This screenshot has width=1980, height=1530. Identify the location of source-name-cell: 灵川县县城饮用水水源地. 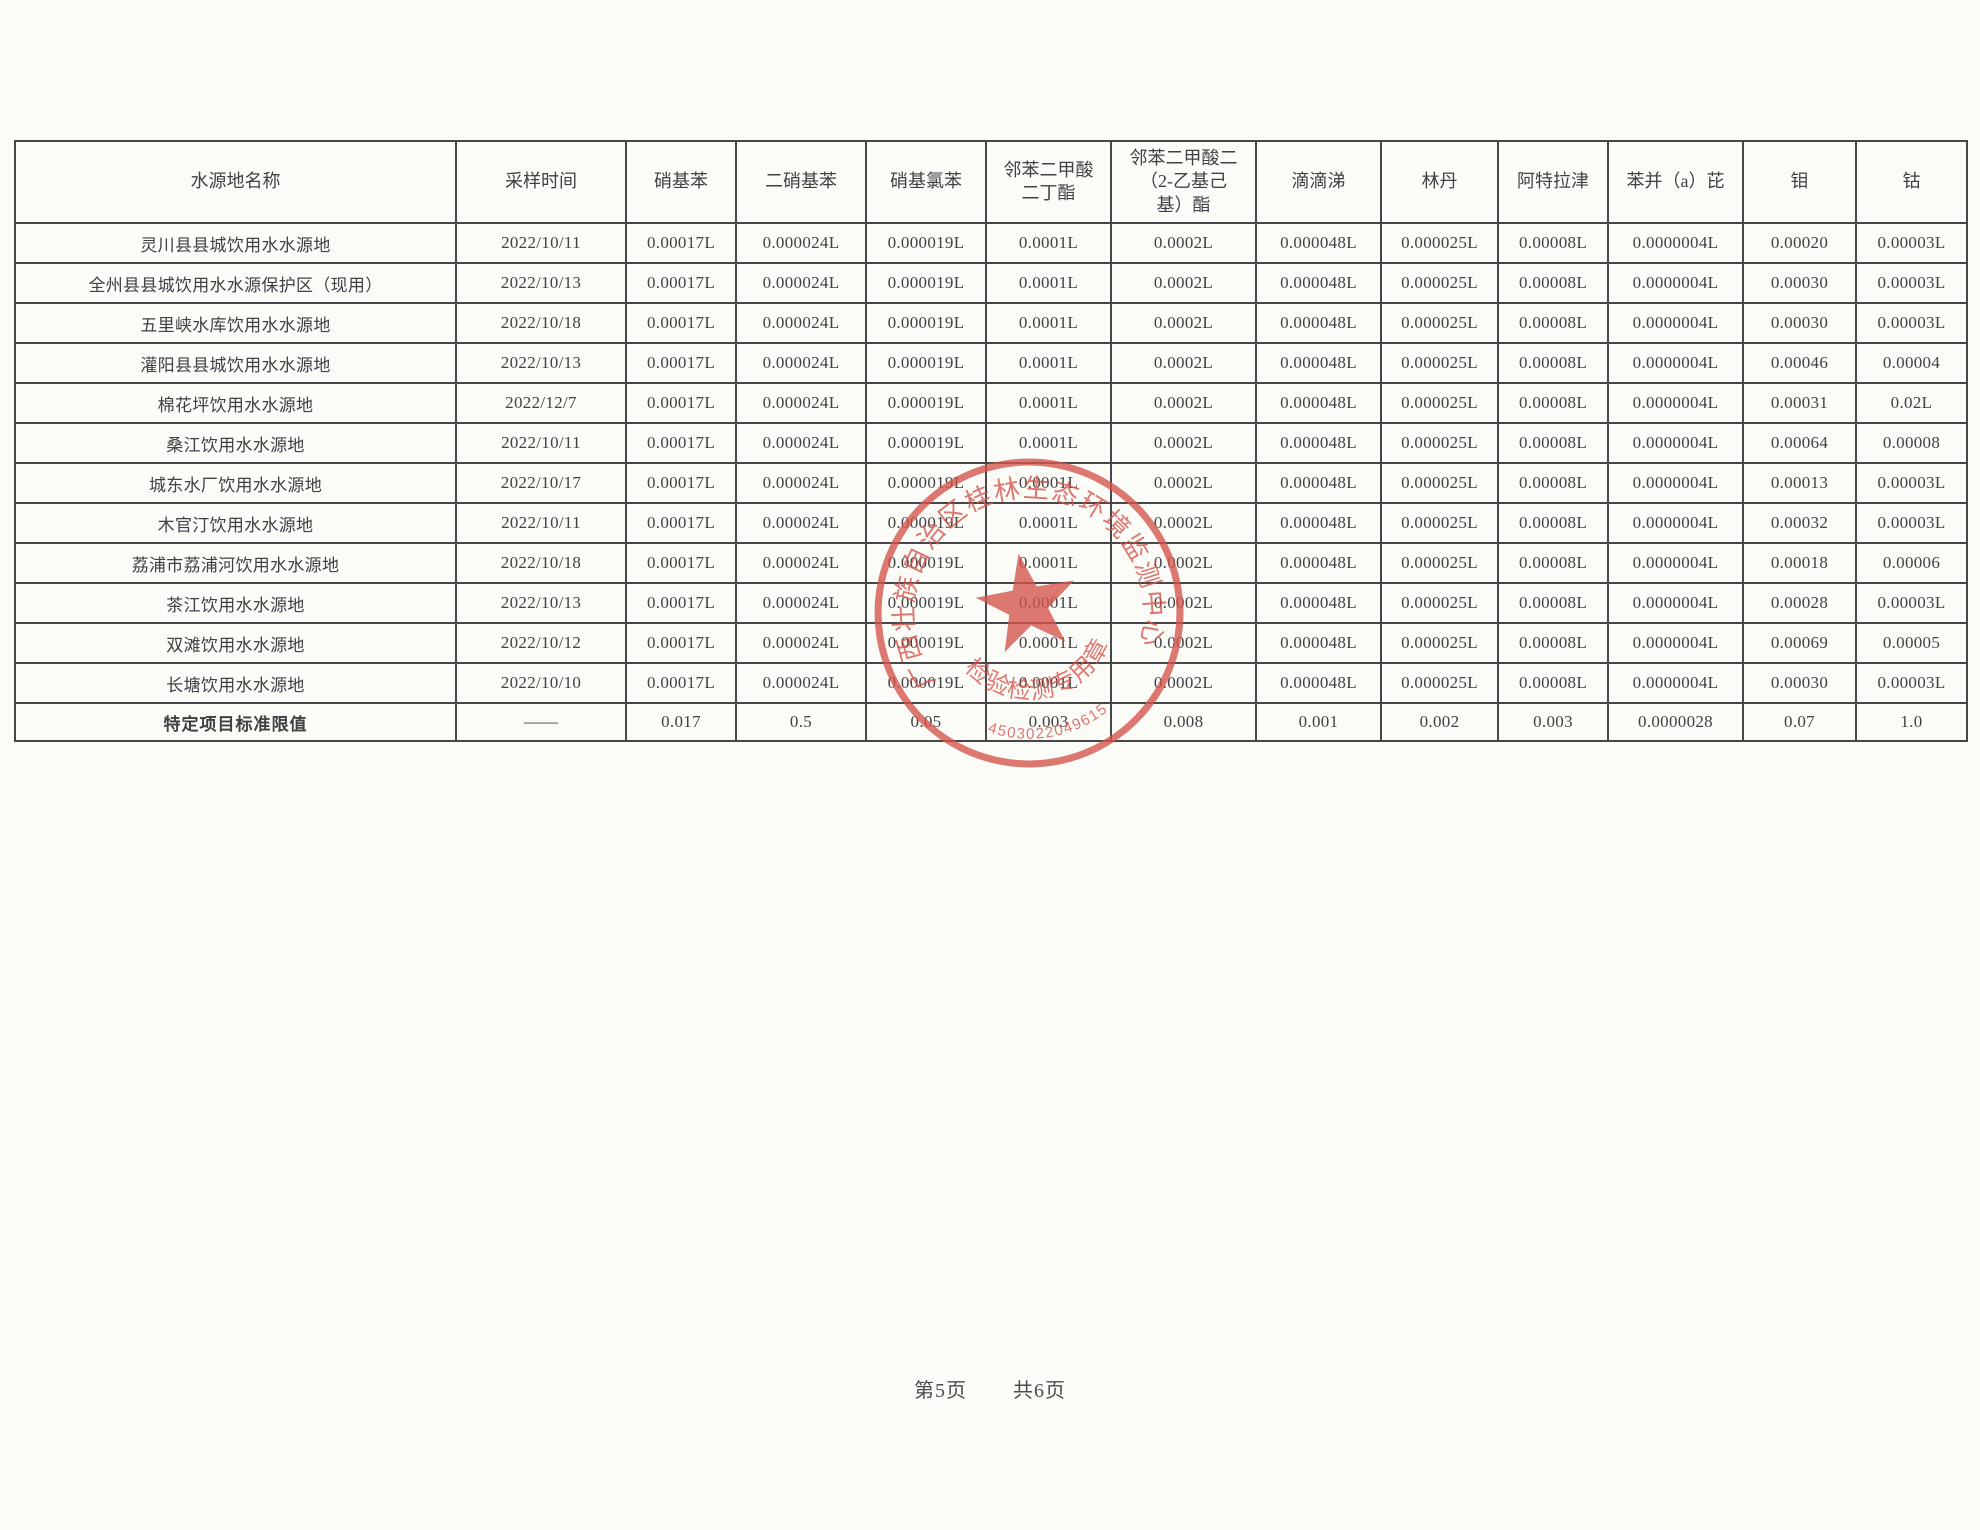
(235, 243).